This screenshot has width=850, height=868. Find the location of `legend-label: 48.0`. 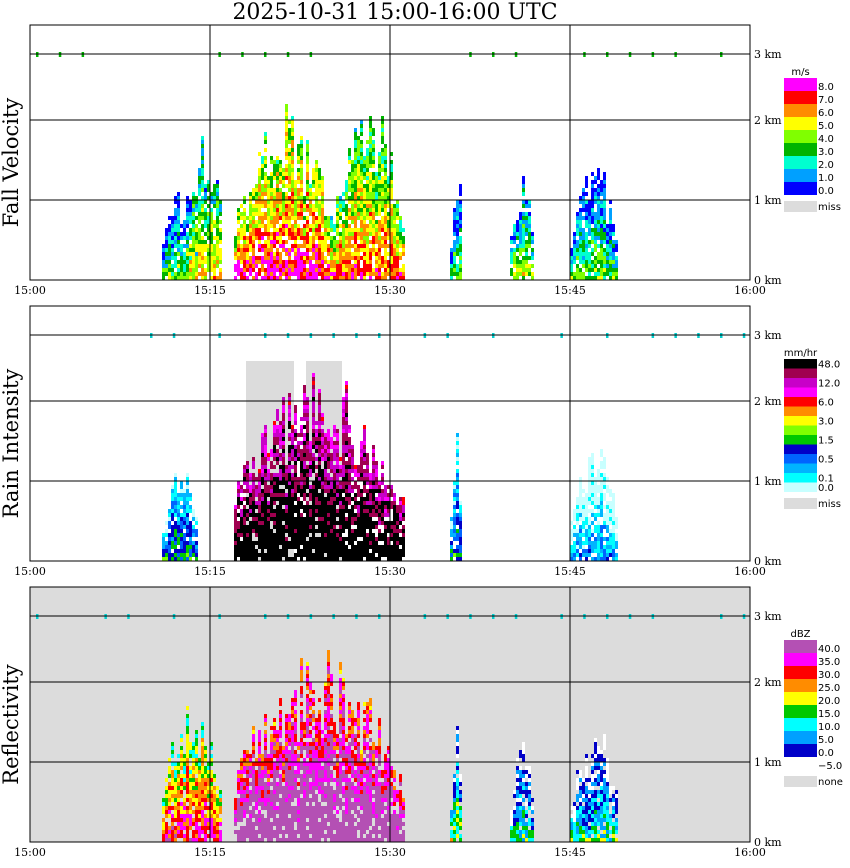

legend-label: 48.0 is located at coordinates (829, 365).